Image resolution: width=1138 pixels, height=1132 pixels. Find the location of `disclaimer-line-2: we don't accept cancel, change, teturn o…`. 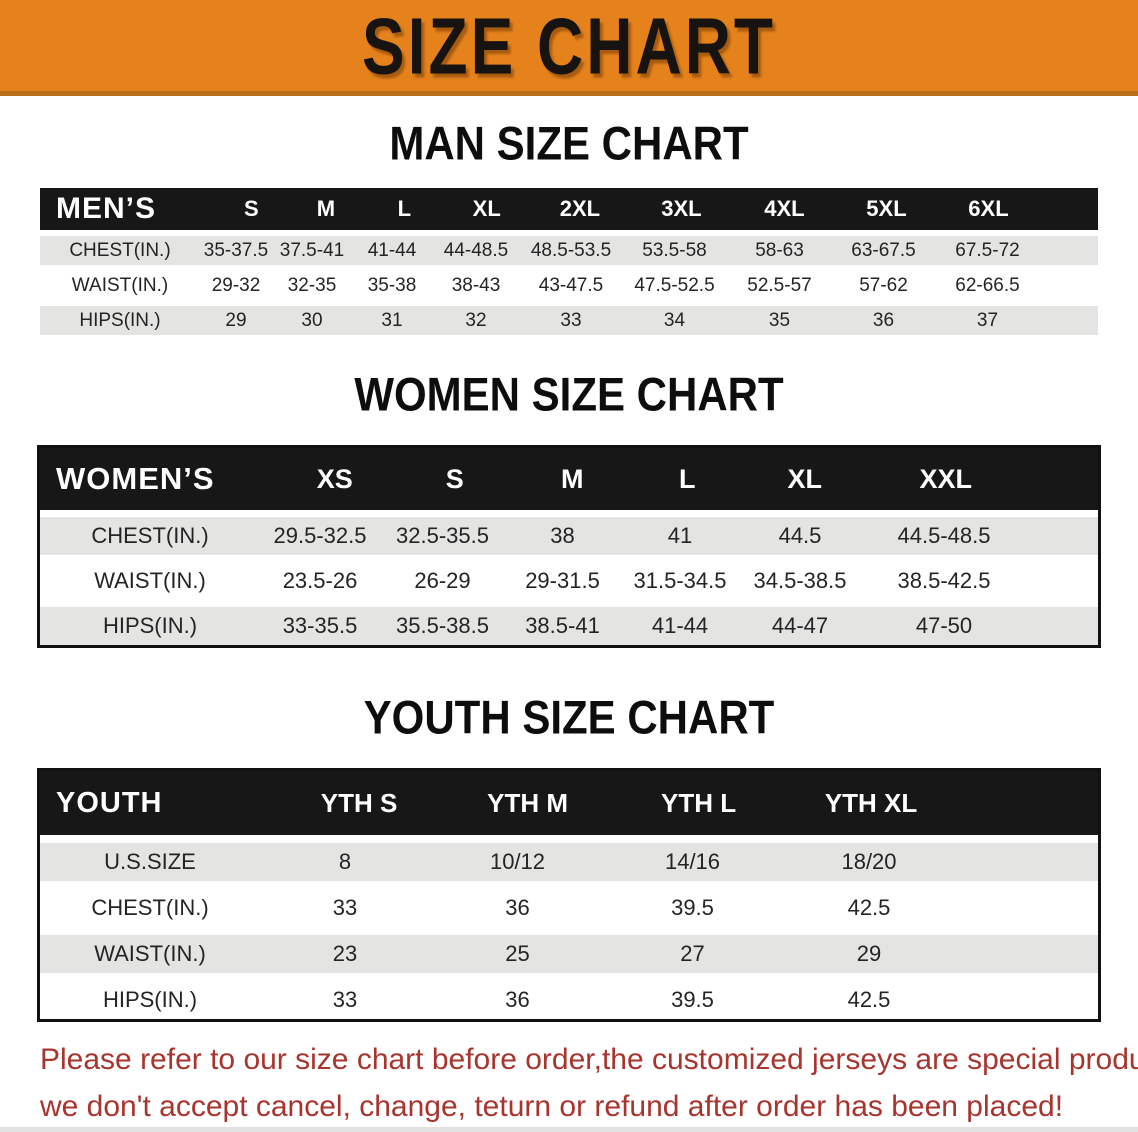

disclaimer-line-2: we don't accept cancel, change, teturn o… is located at coordinates (552, 1106).